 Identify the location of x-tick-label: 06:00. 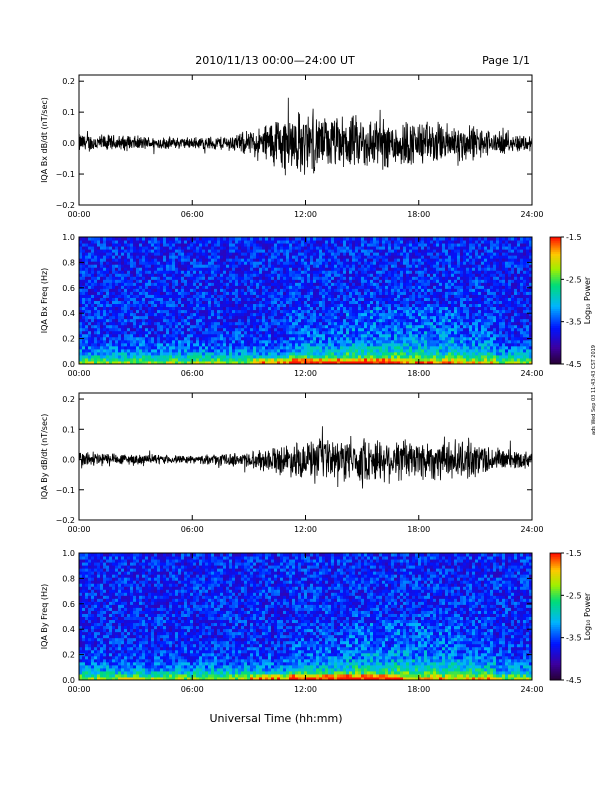
(192, 214).